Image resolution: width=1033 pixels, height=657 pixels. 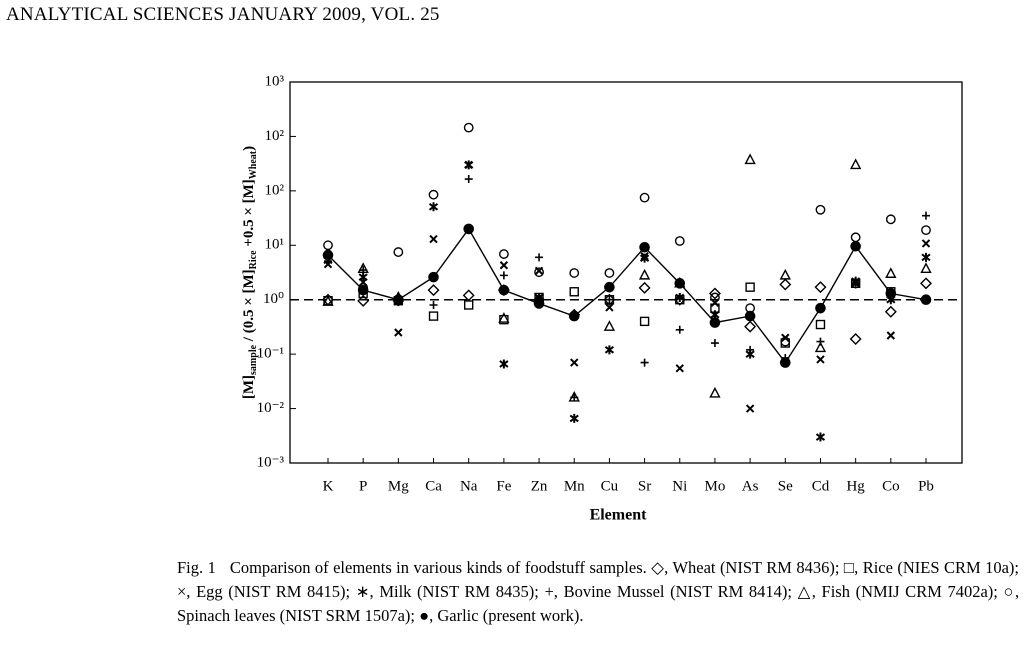 I want to click on legend-name: Bovine Mussel (NIST RM 8414);, so click(x=677, y=591).